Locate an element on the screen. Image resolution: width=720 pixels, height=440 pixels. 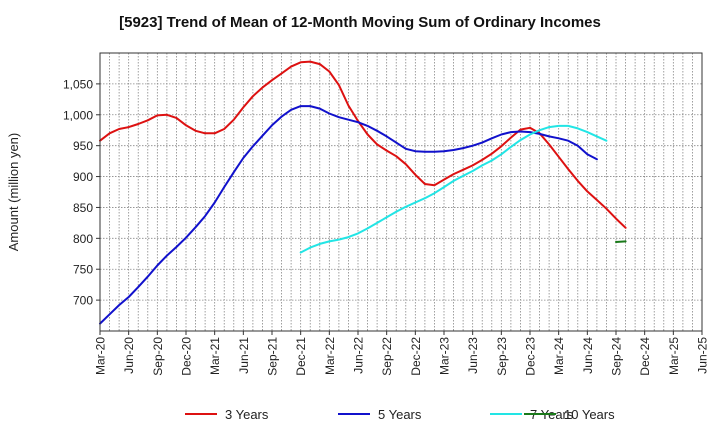
x-tick-label: Mar-23 is located at coordinates (445, 356).